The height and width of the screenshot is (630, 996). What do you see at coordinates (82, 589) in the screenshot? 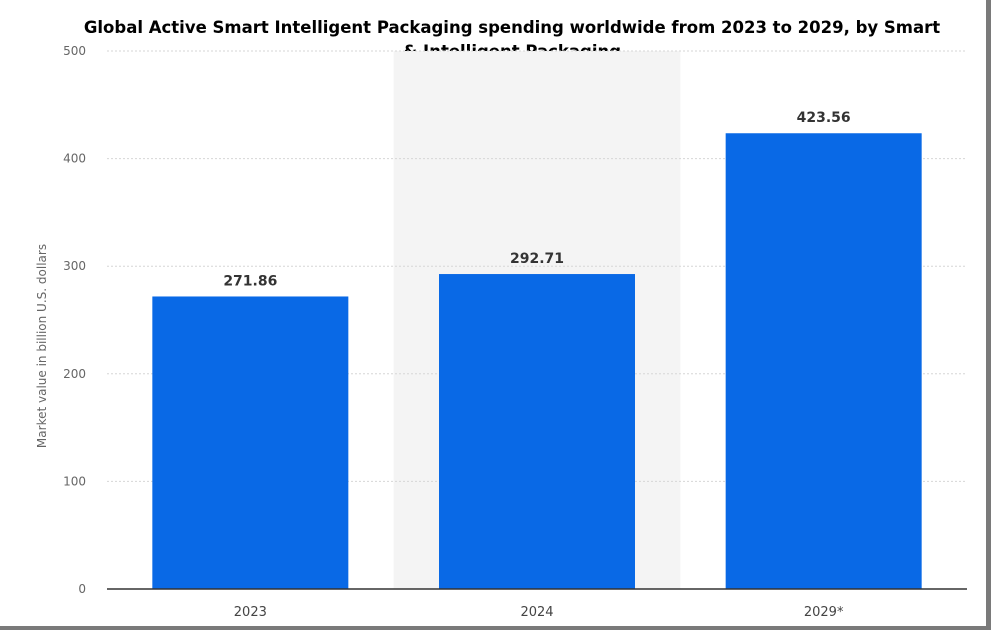
I see `y-tick-label: 0` at bounding box center [82, 589].